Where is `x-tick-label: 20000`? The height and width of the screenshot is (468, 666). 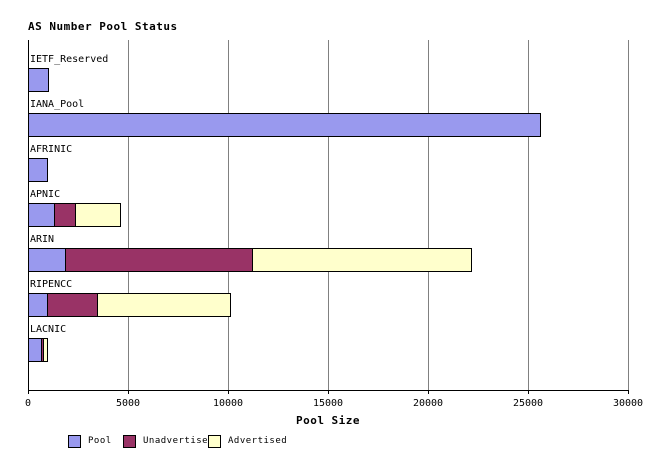
x-tick-label: 20000 is located at coordinates (428, 403).